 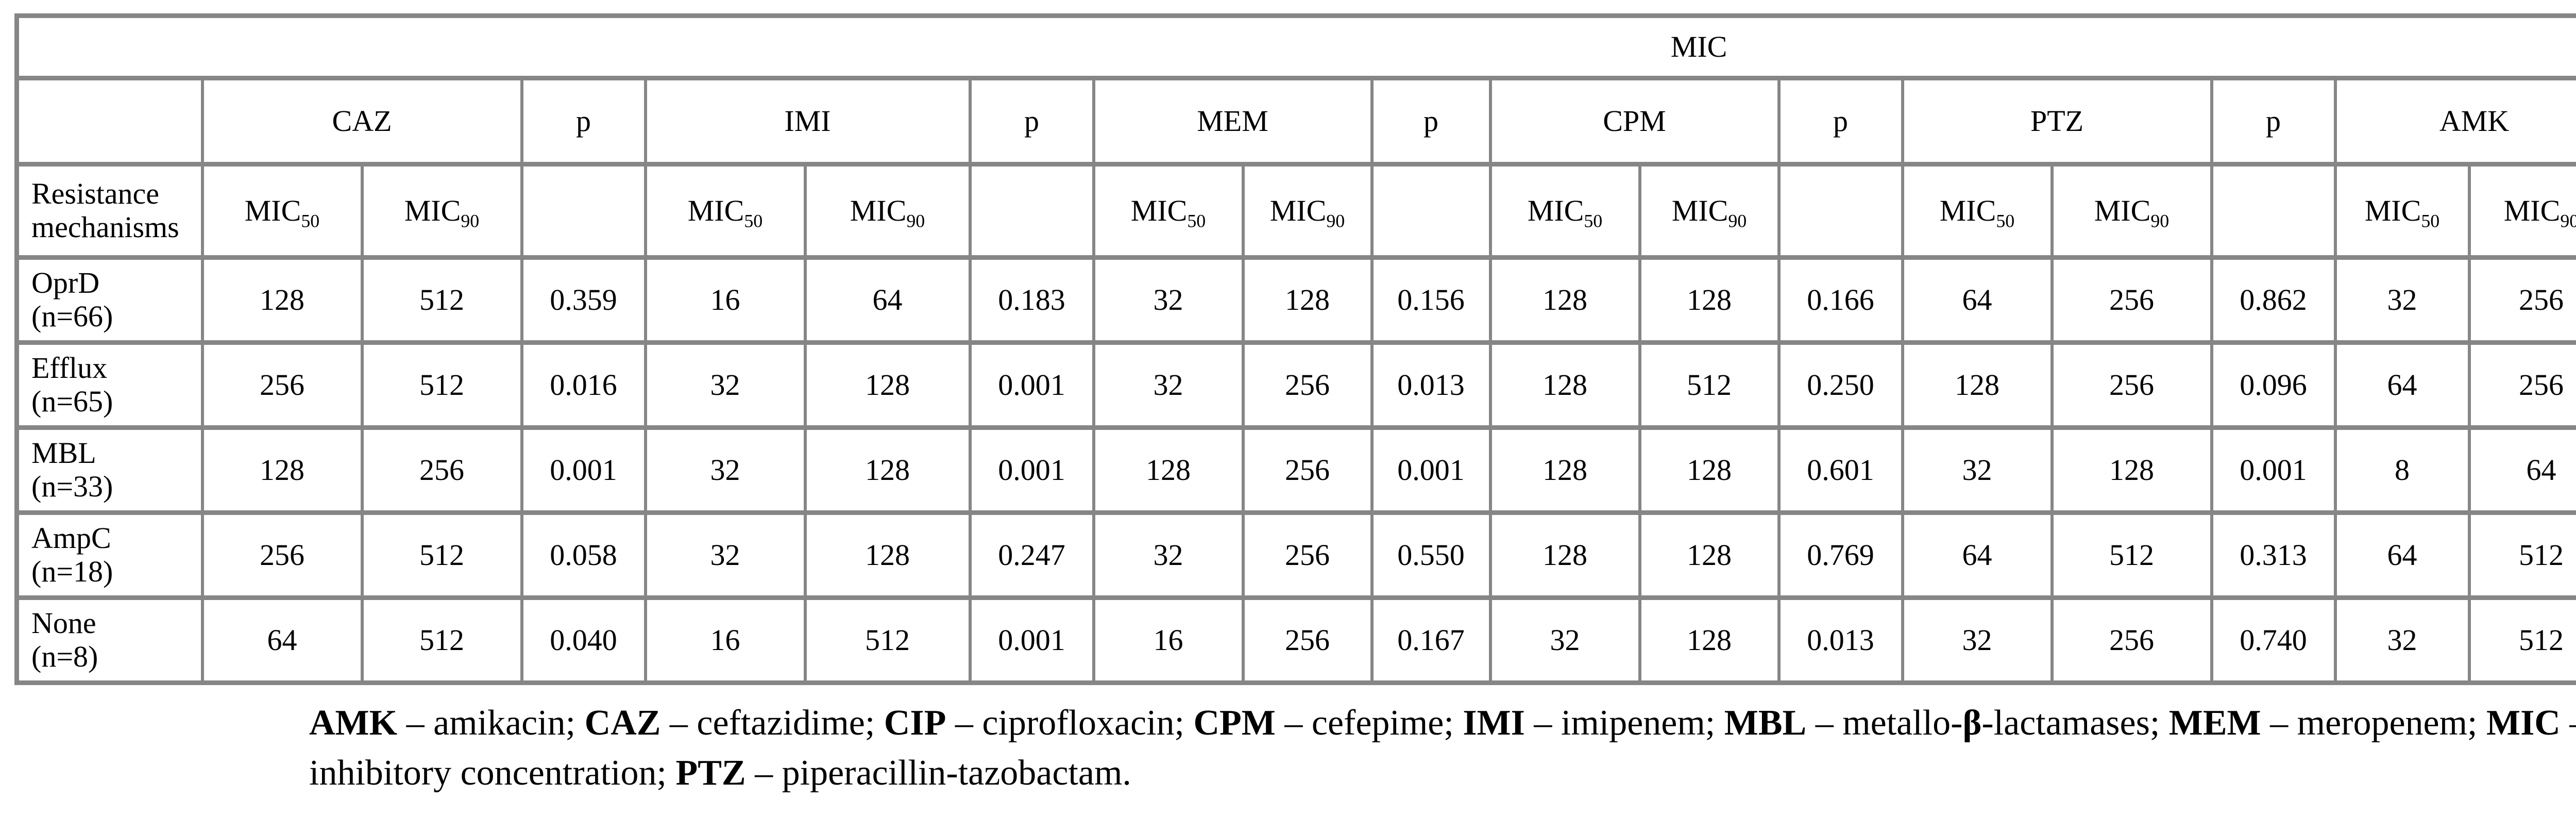 I want to click on value-cell: 8, so click(x=2402, y=470).